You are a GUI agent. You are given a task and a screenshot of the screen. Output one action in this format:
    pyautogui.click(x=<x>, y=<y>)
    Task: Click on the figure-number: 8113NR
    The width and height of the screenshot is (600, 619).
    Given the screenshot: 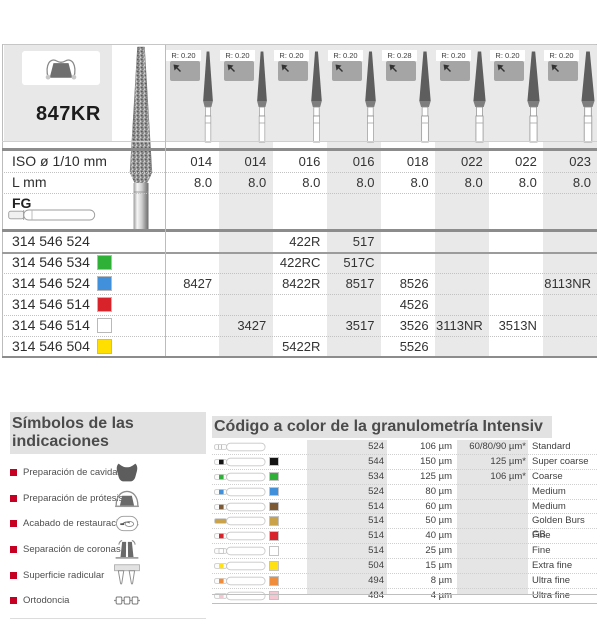 What is the action you would take?
    pyautogui.click(x=567, y=283)
    